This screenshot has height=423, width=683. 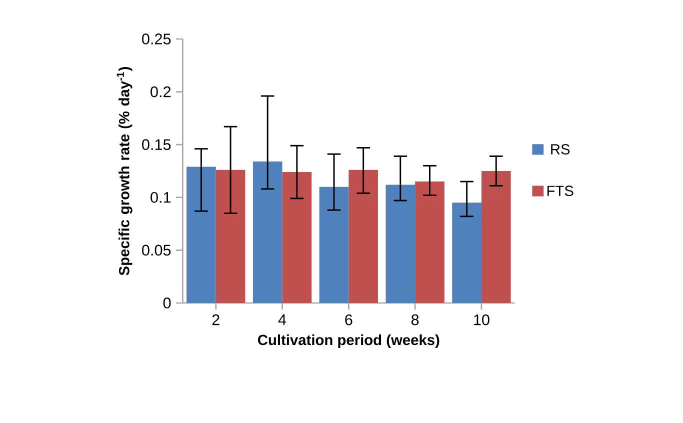 What do you see at coordinates (349, 341) in the screenshot?
I see `x-axis-title: Cultivation period (weeks)` at bounding box center [349, 341].